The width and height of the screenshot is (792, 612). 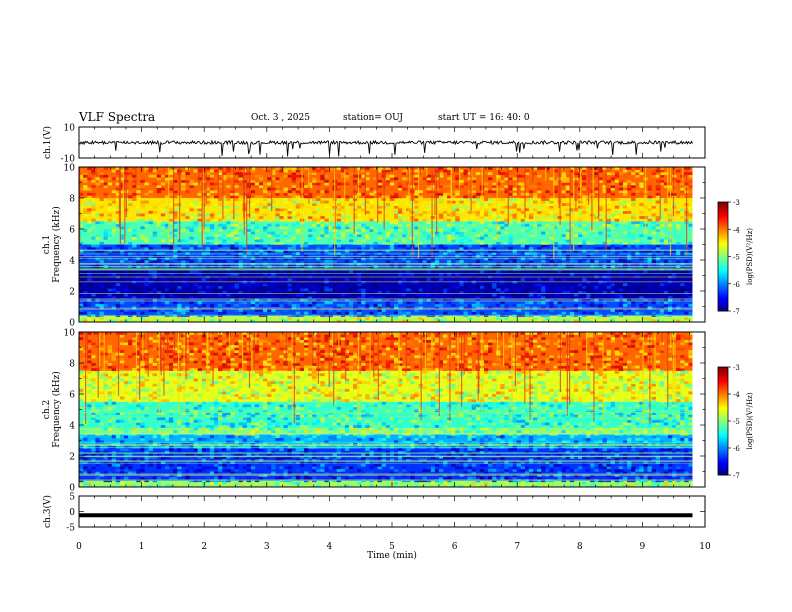 I want to click on spectrogram-line, so click(x=386, y=293).